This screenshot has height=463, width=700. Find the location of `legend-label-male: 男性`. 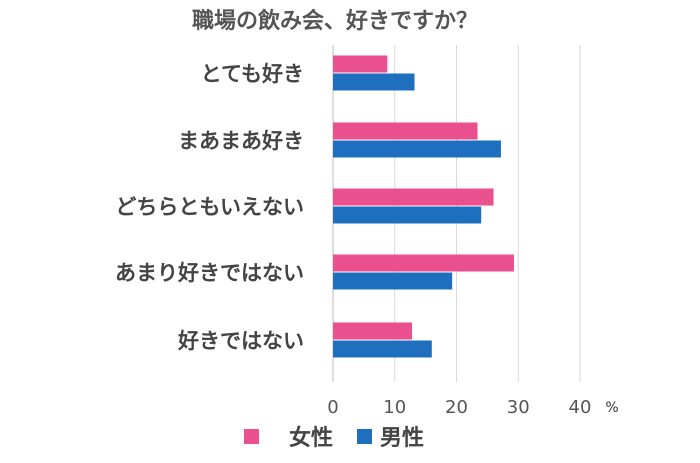

legend-label-male: 男性 is located at coordinates (402, 438).